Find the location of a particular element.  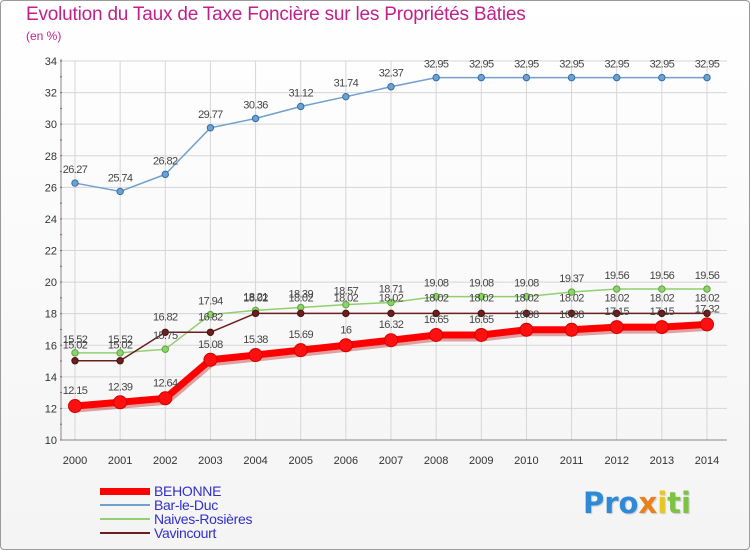

x-tick-label: 2011 is located at coordinates (572, 461).